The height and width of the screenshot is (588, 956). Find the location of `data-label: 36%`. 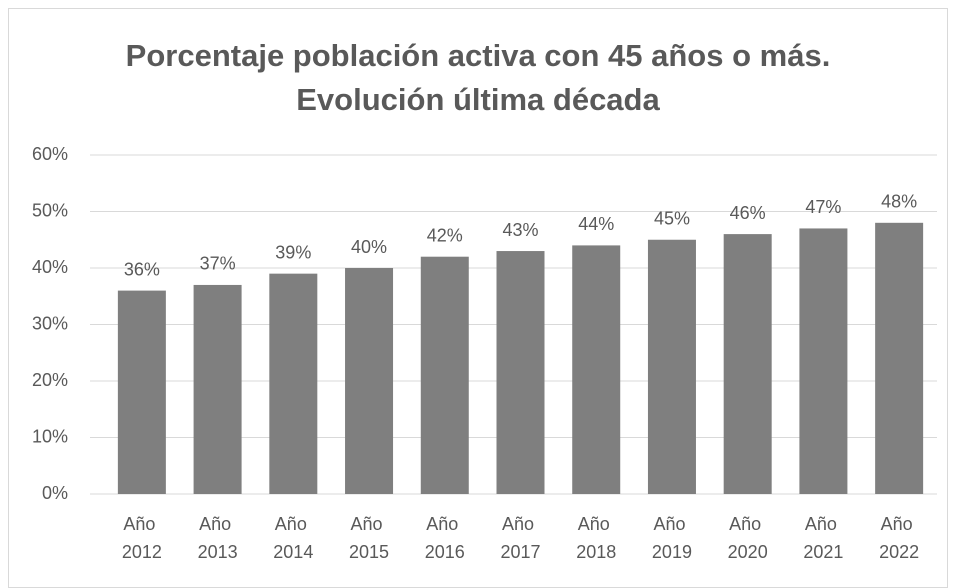

data-label: 36% is located at coordinates (142, 269).